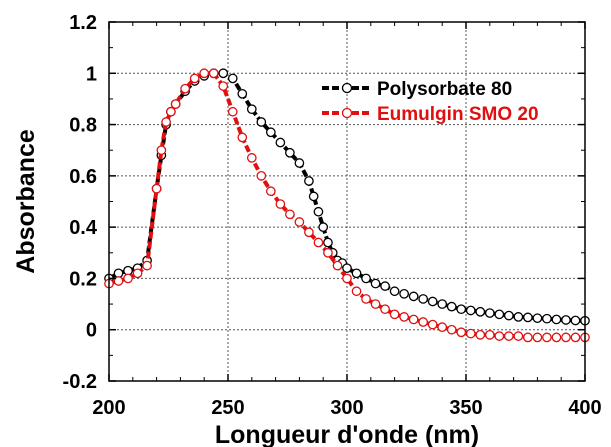 The height and width of the screenshot is (447, 611). What do you see at coordinates (91, 74) in the screenshot?
I see `y-tick-label: 1` at bounding box center [91, 74].